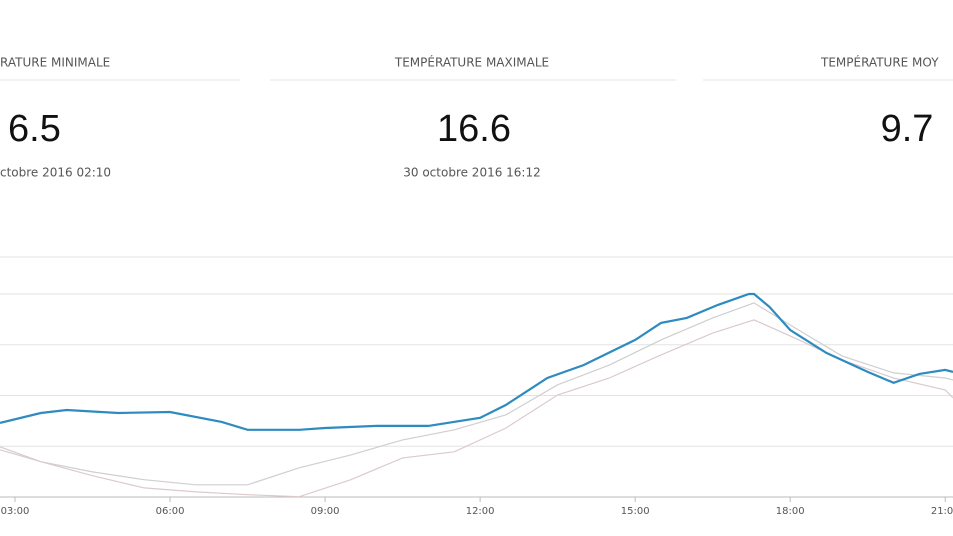  I want to click on stat-label: TEMPÉRATURE MAXIMALE, so click(471, 62).